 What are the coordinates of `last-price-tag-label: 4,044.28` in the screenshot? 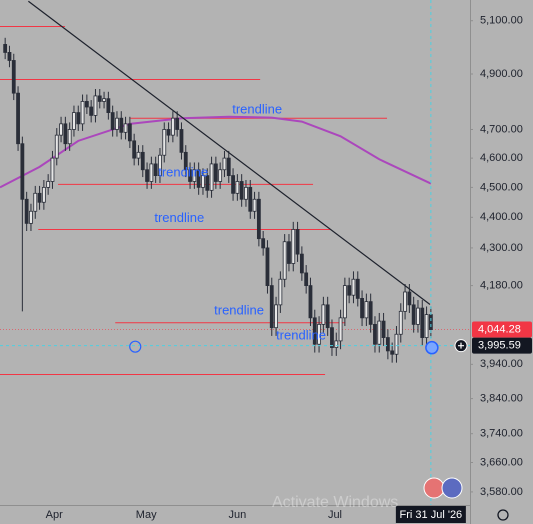 It's located at (499, 329).